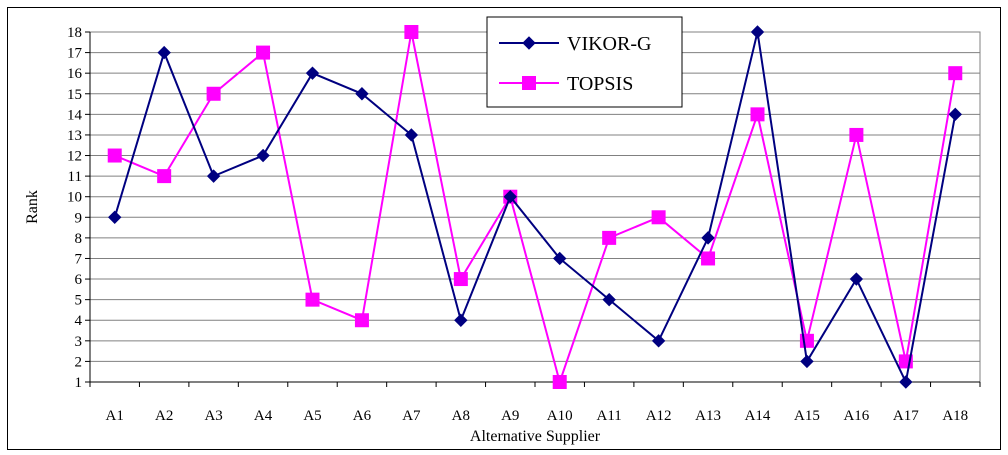  Describe the element at coordinates (75, 74) in the screenshot. I see `y-tick-label: 16` at that location.